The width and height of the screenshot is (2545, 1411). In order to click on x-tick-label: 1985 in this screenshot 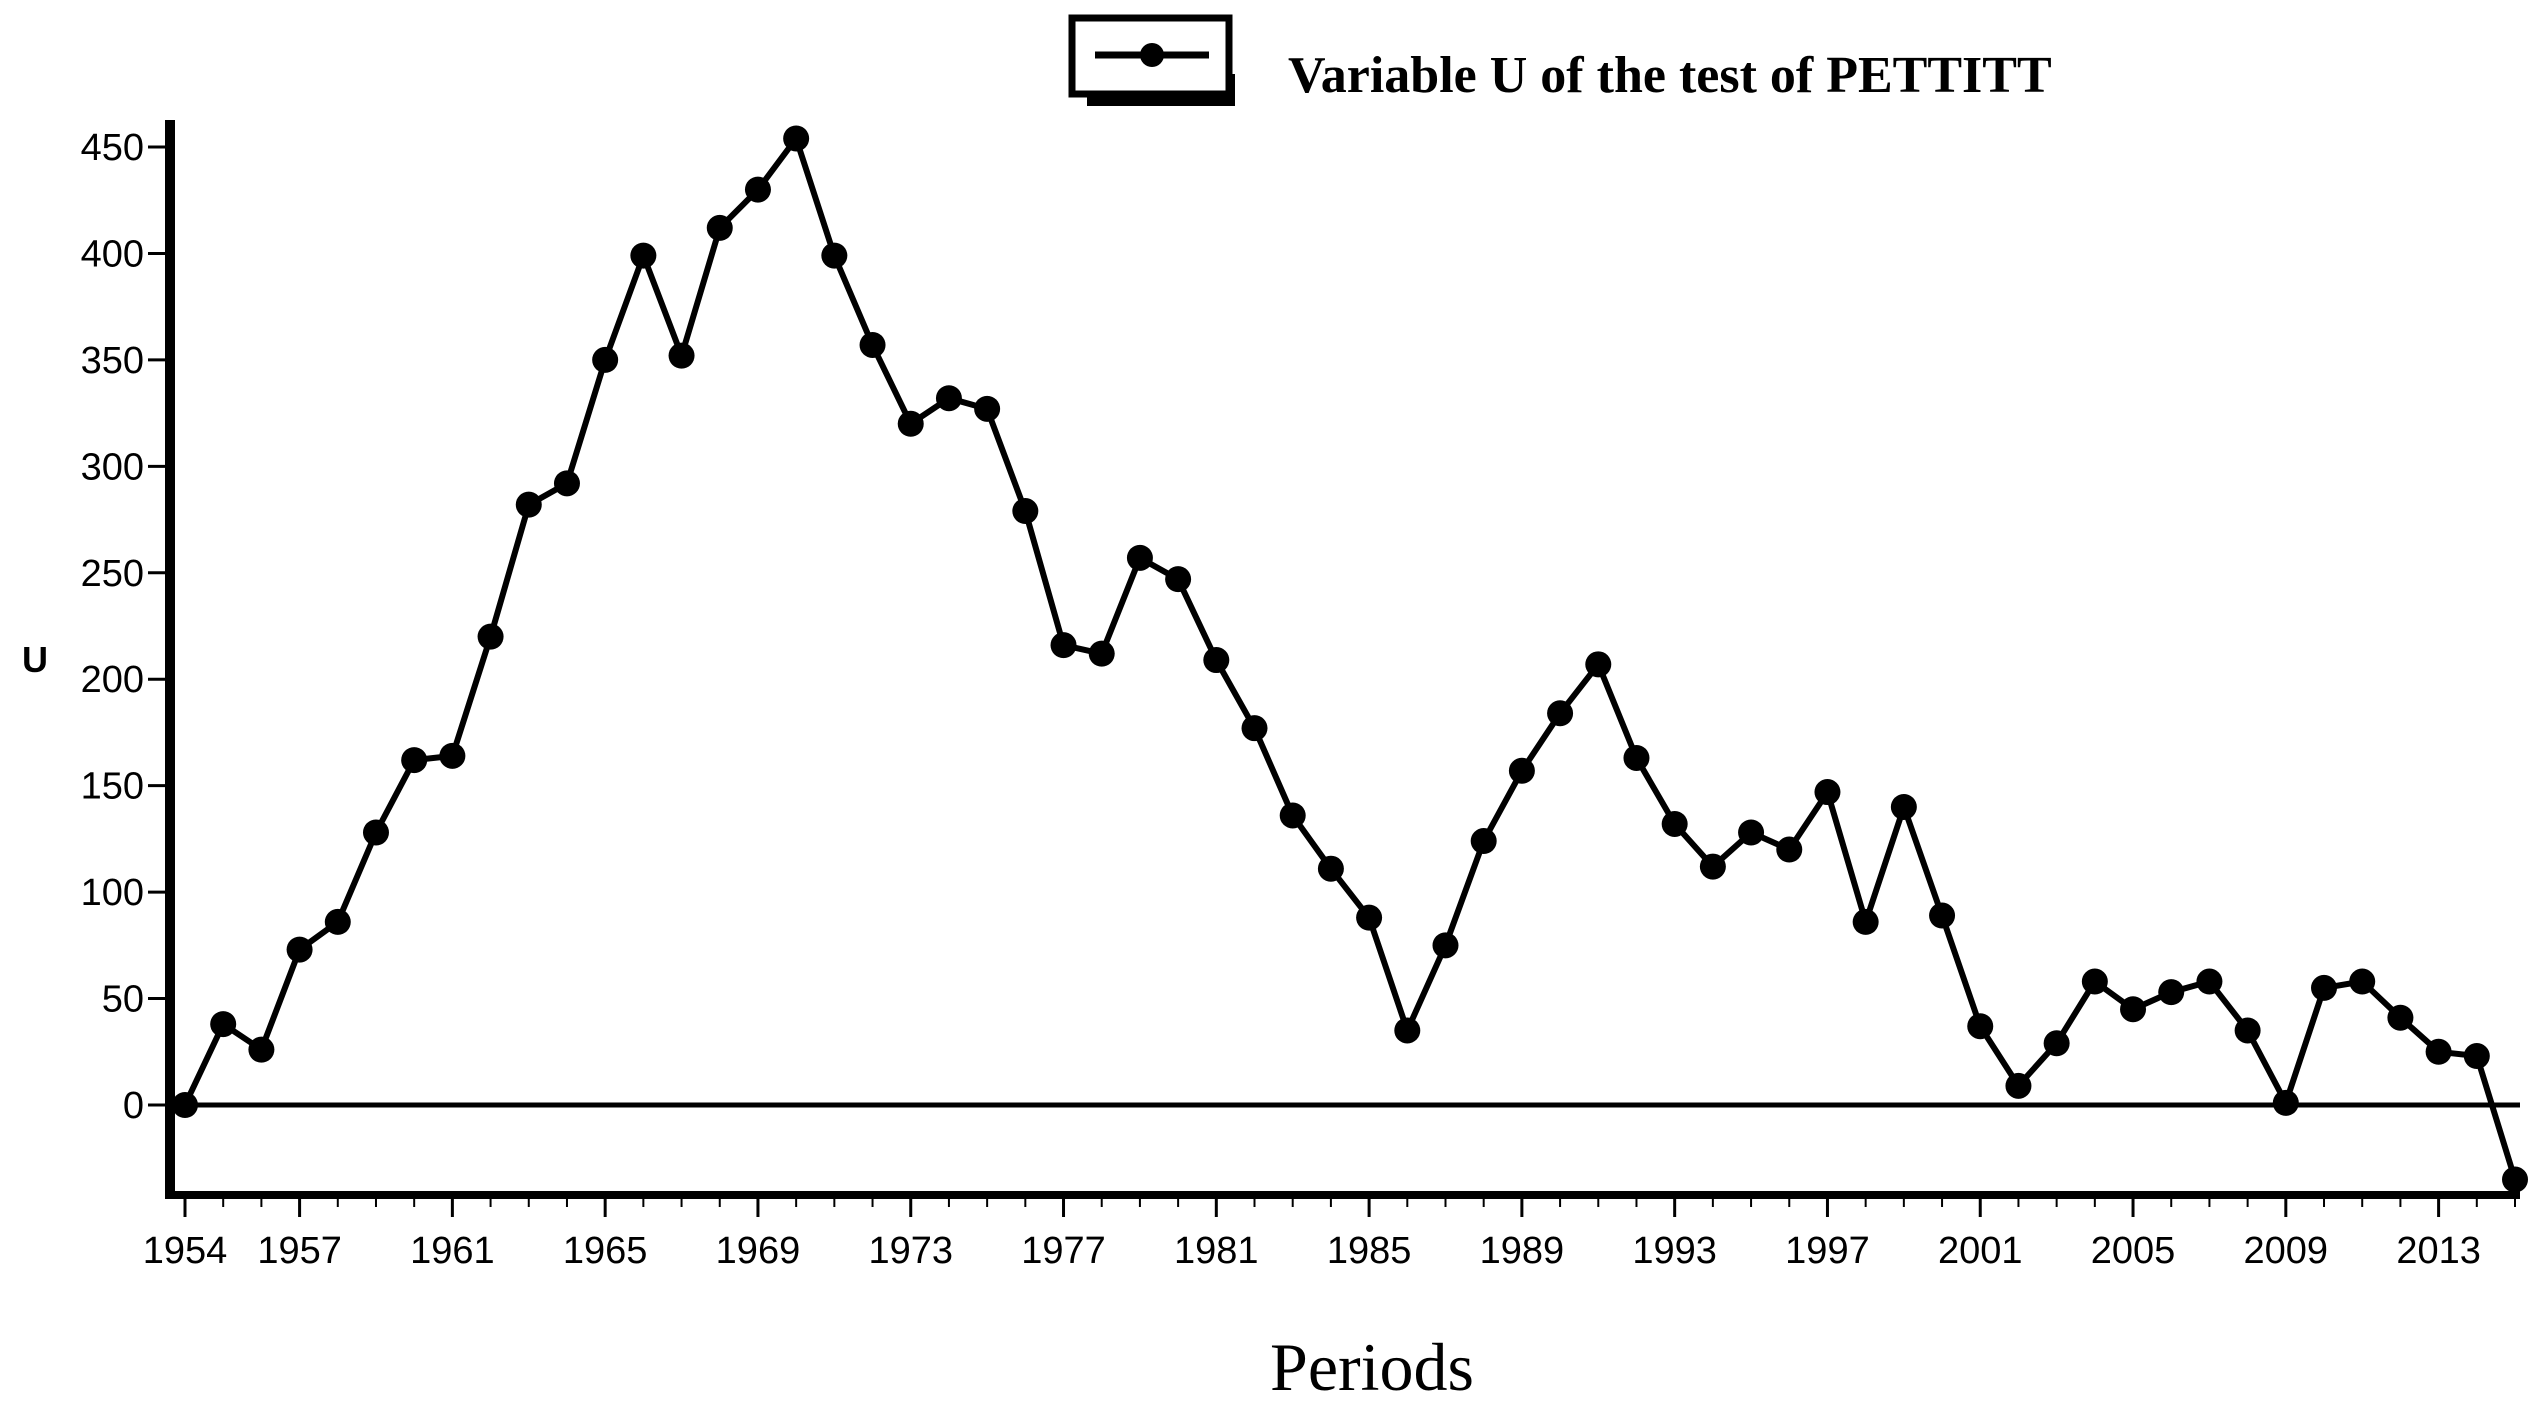, I will do `click(1369, 1251)`.